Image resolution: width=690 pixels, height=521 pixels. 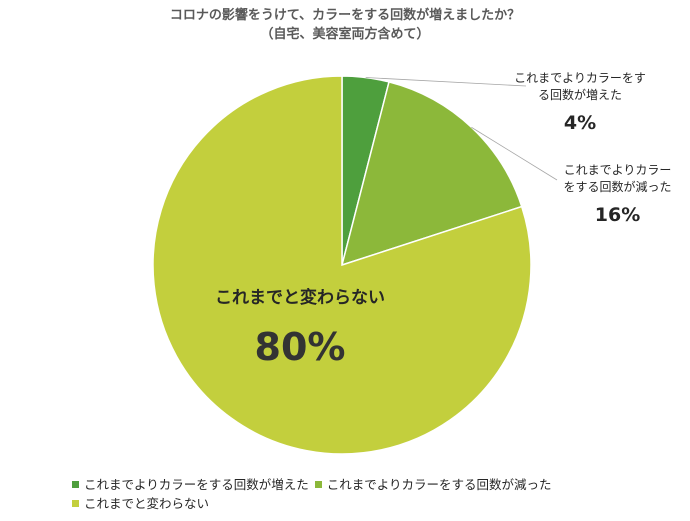 I want to click on legend-label-same: これまでと変わらない, so click(x=147, y=503).